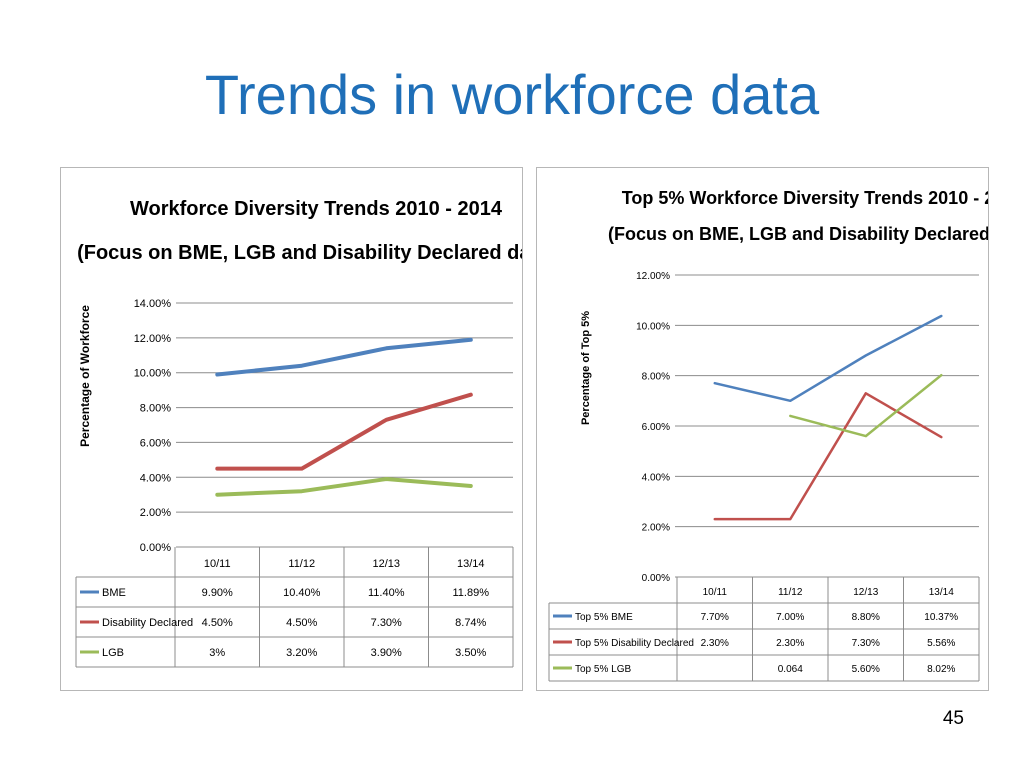 The height and width of the screenshot is (768, 1024). I want to click on data-label: 10.37%, so click(941, 617).